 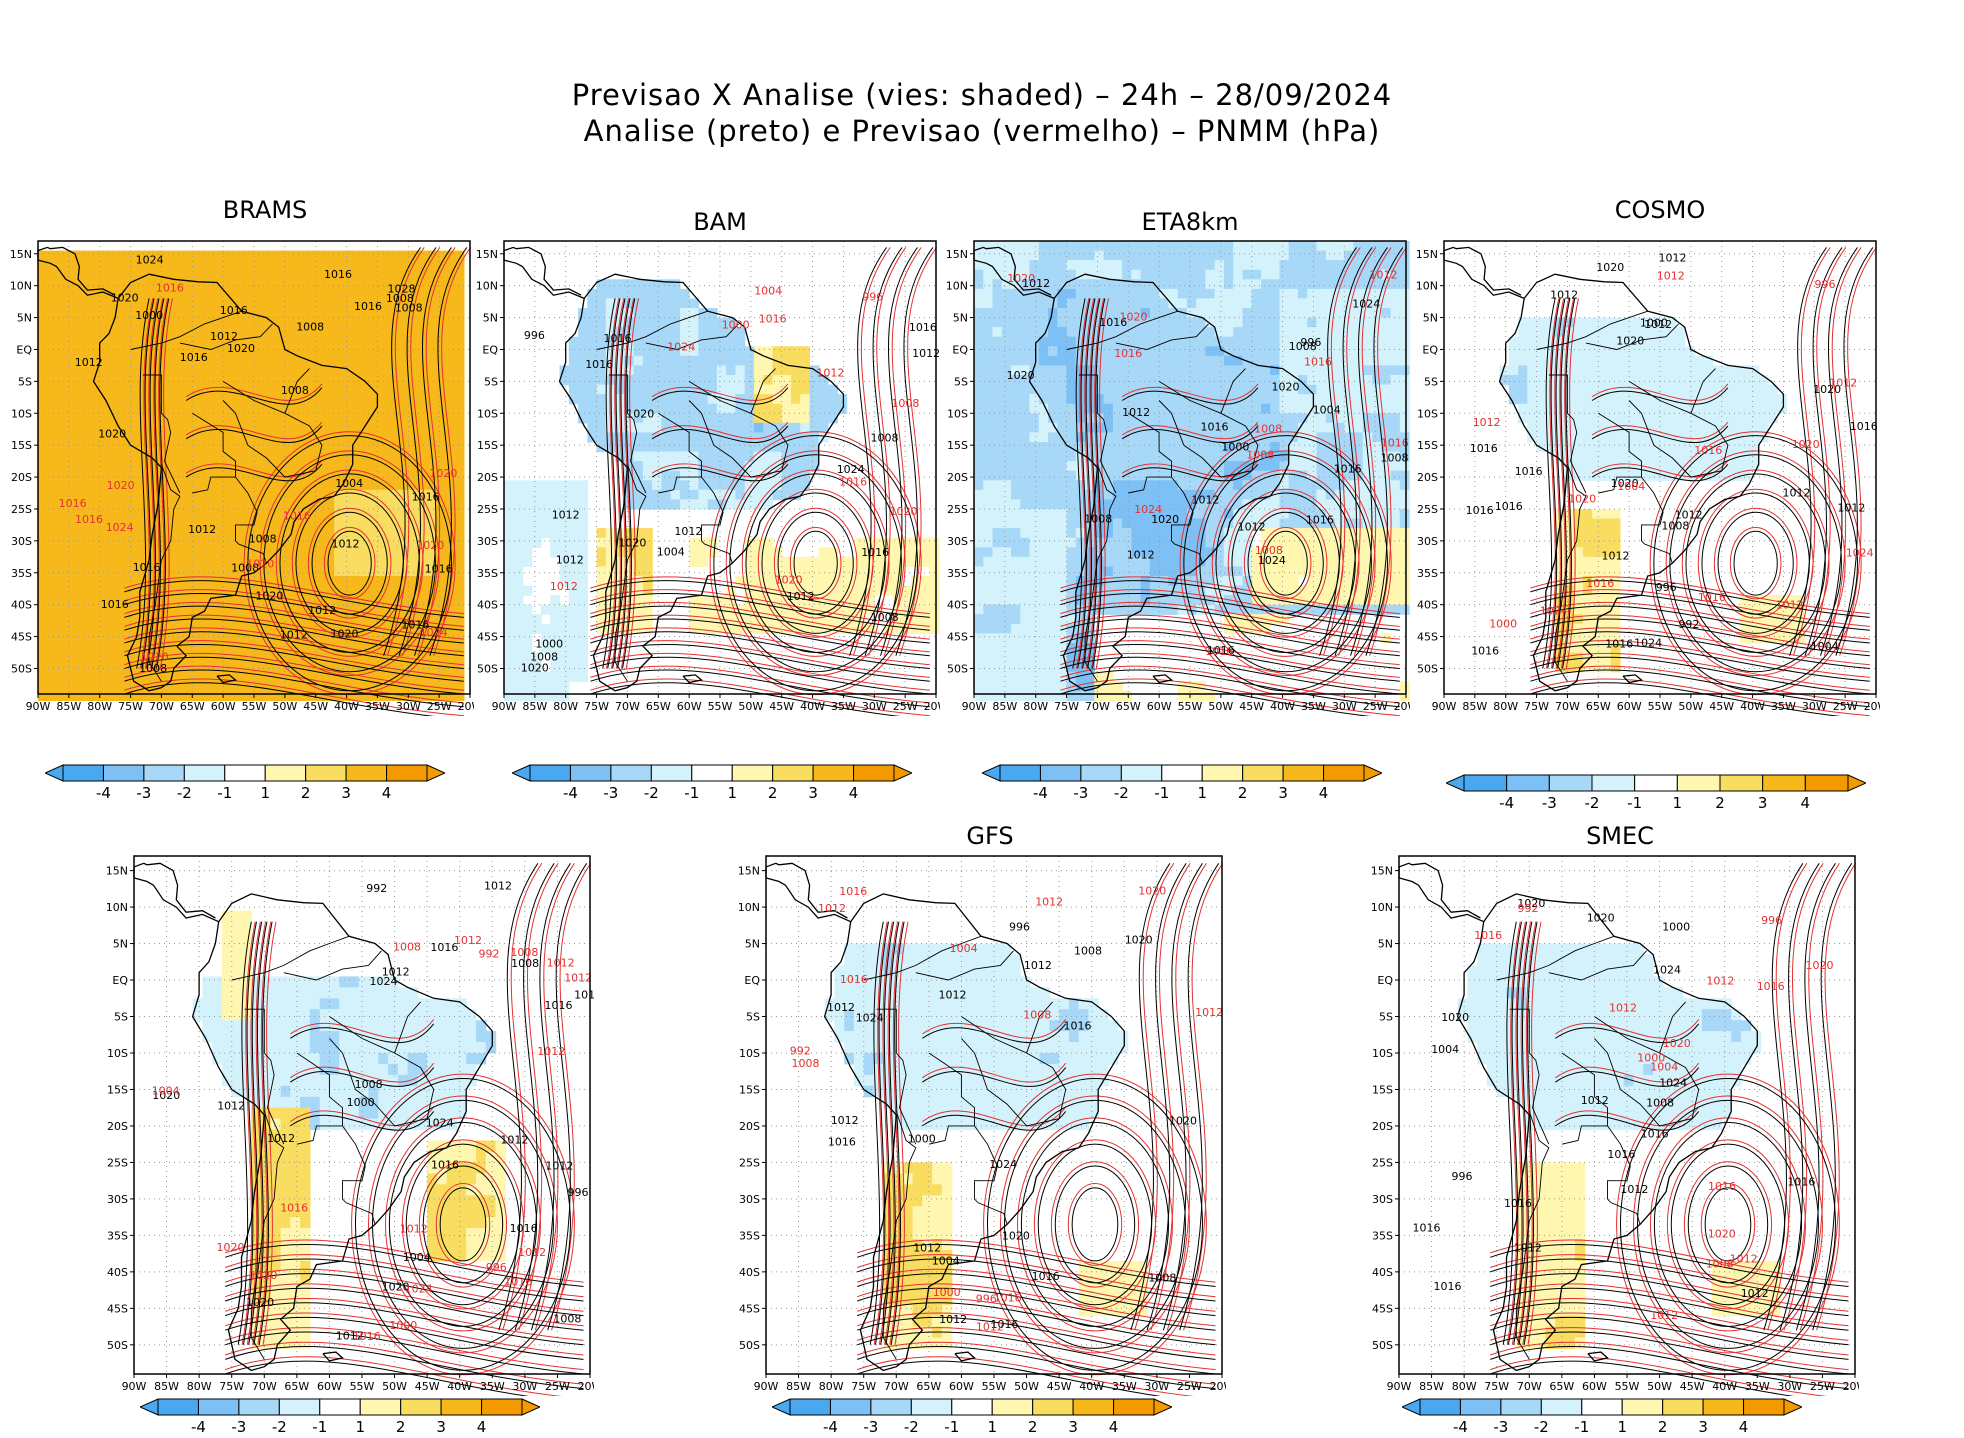 What do you see at coordinates (1218, 1386) in the screenshot?
I see `lon-tick-label: 20W` at bounding box center [1218, 1386].